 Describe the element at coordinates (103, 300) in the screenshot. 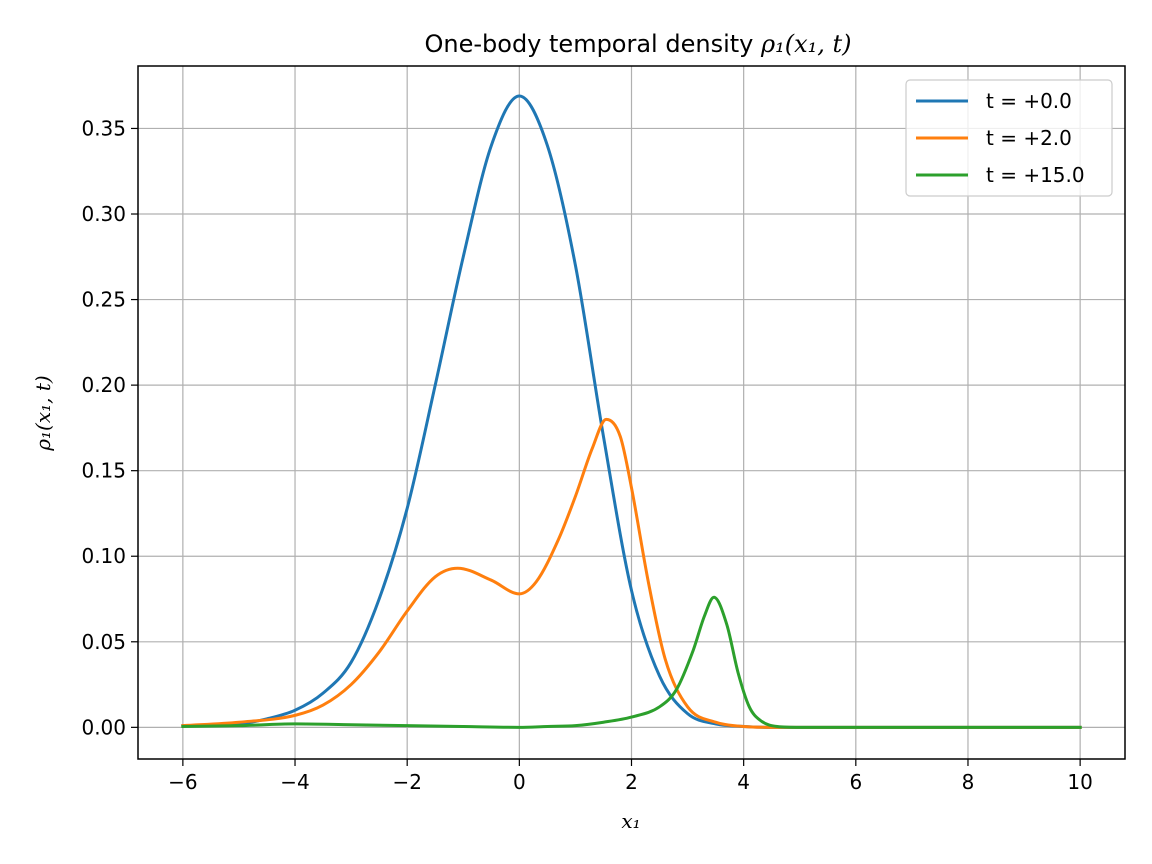

I see `y-tick-label: 0.25` at that location.